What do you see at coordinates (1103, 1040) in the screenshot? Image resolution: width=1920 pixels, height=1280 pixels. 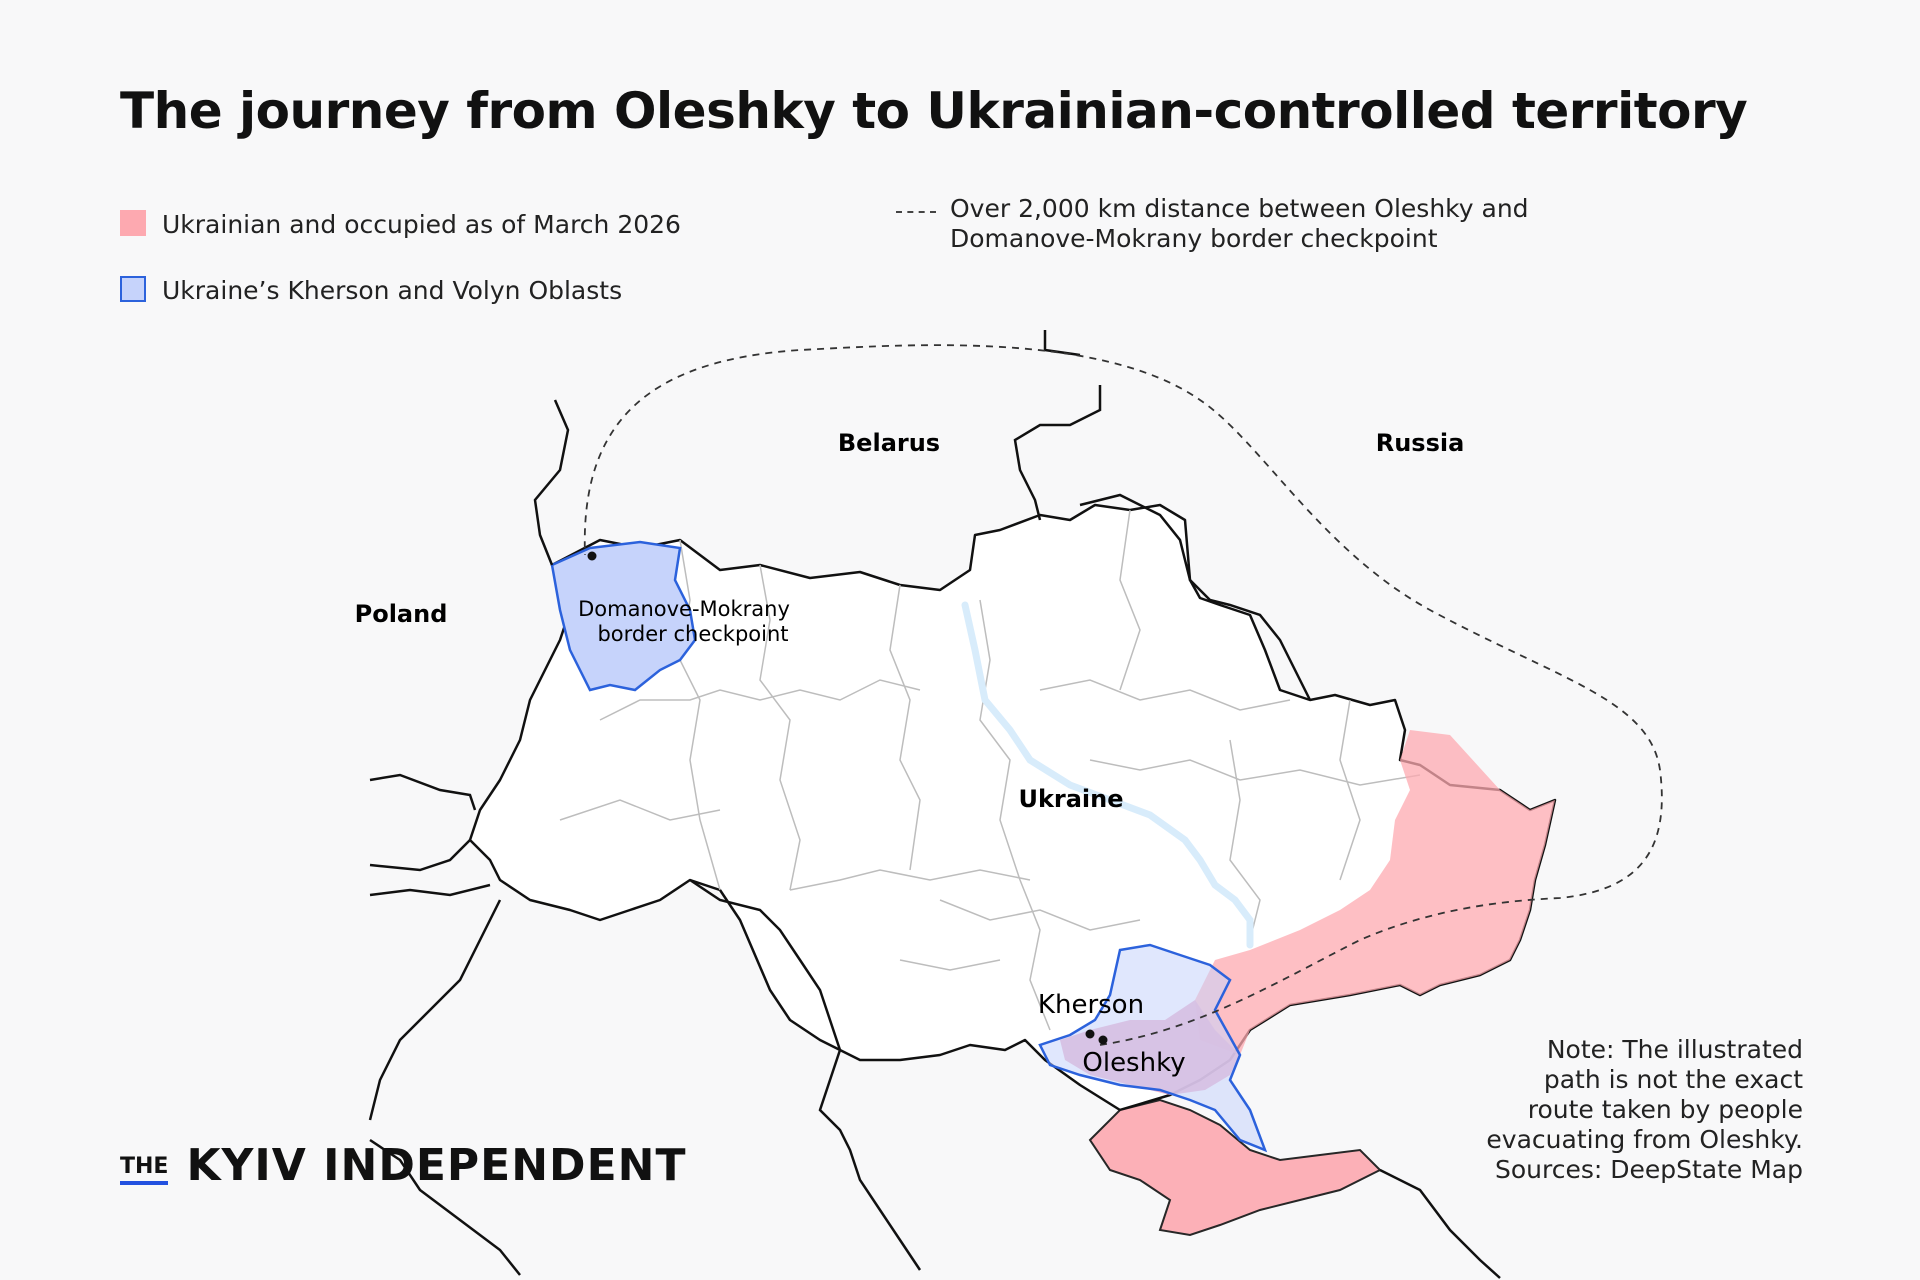 I see `oleshky-marker` at bounding box center [1103, 1040].